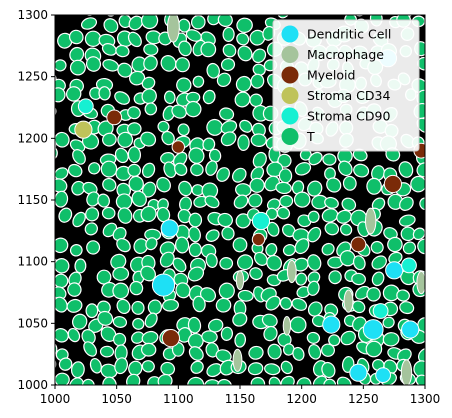 Image resolution: width=452 pixels, height=418 pixels. I want to click on x-tick-label: 1300, so click(425, 399).